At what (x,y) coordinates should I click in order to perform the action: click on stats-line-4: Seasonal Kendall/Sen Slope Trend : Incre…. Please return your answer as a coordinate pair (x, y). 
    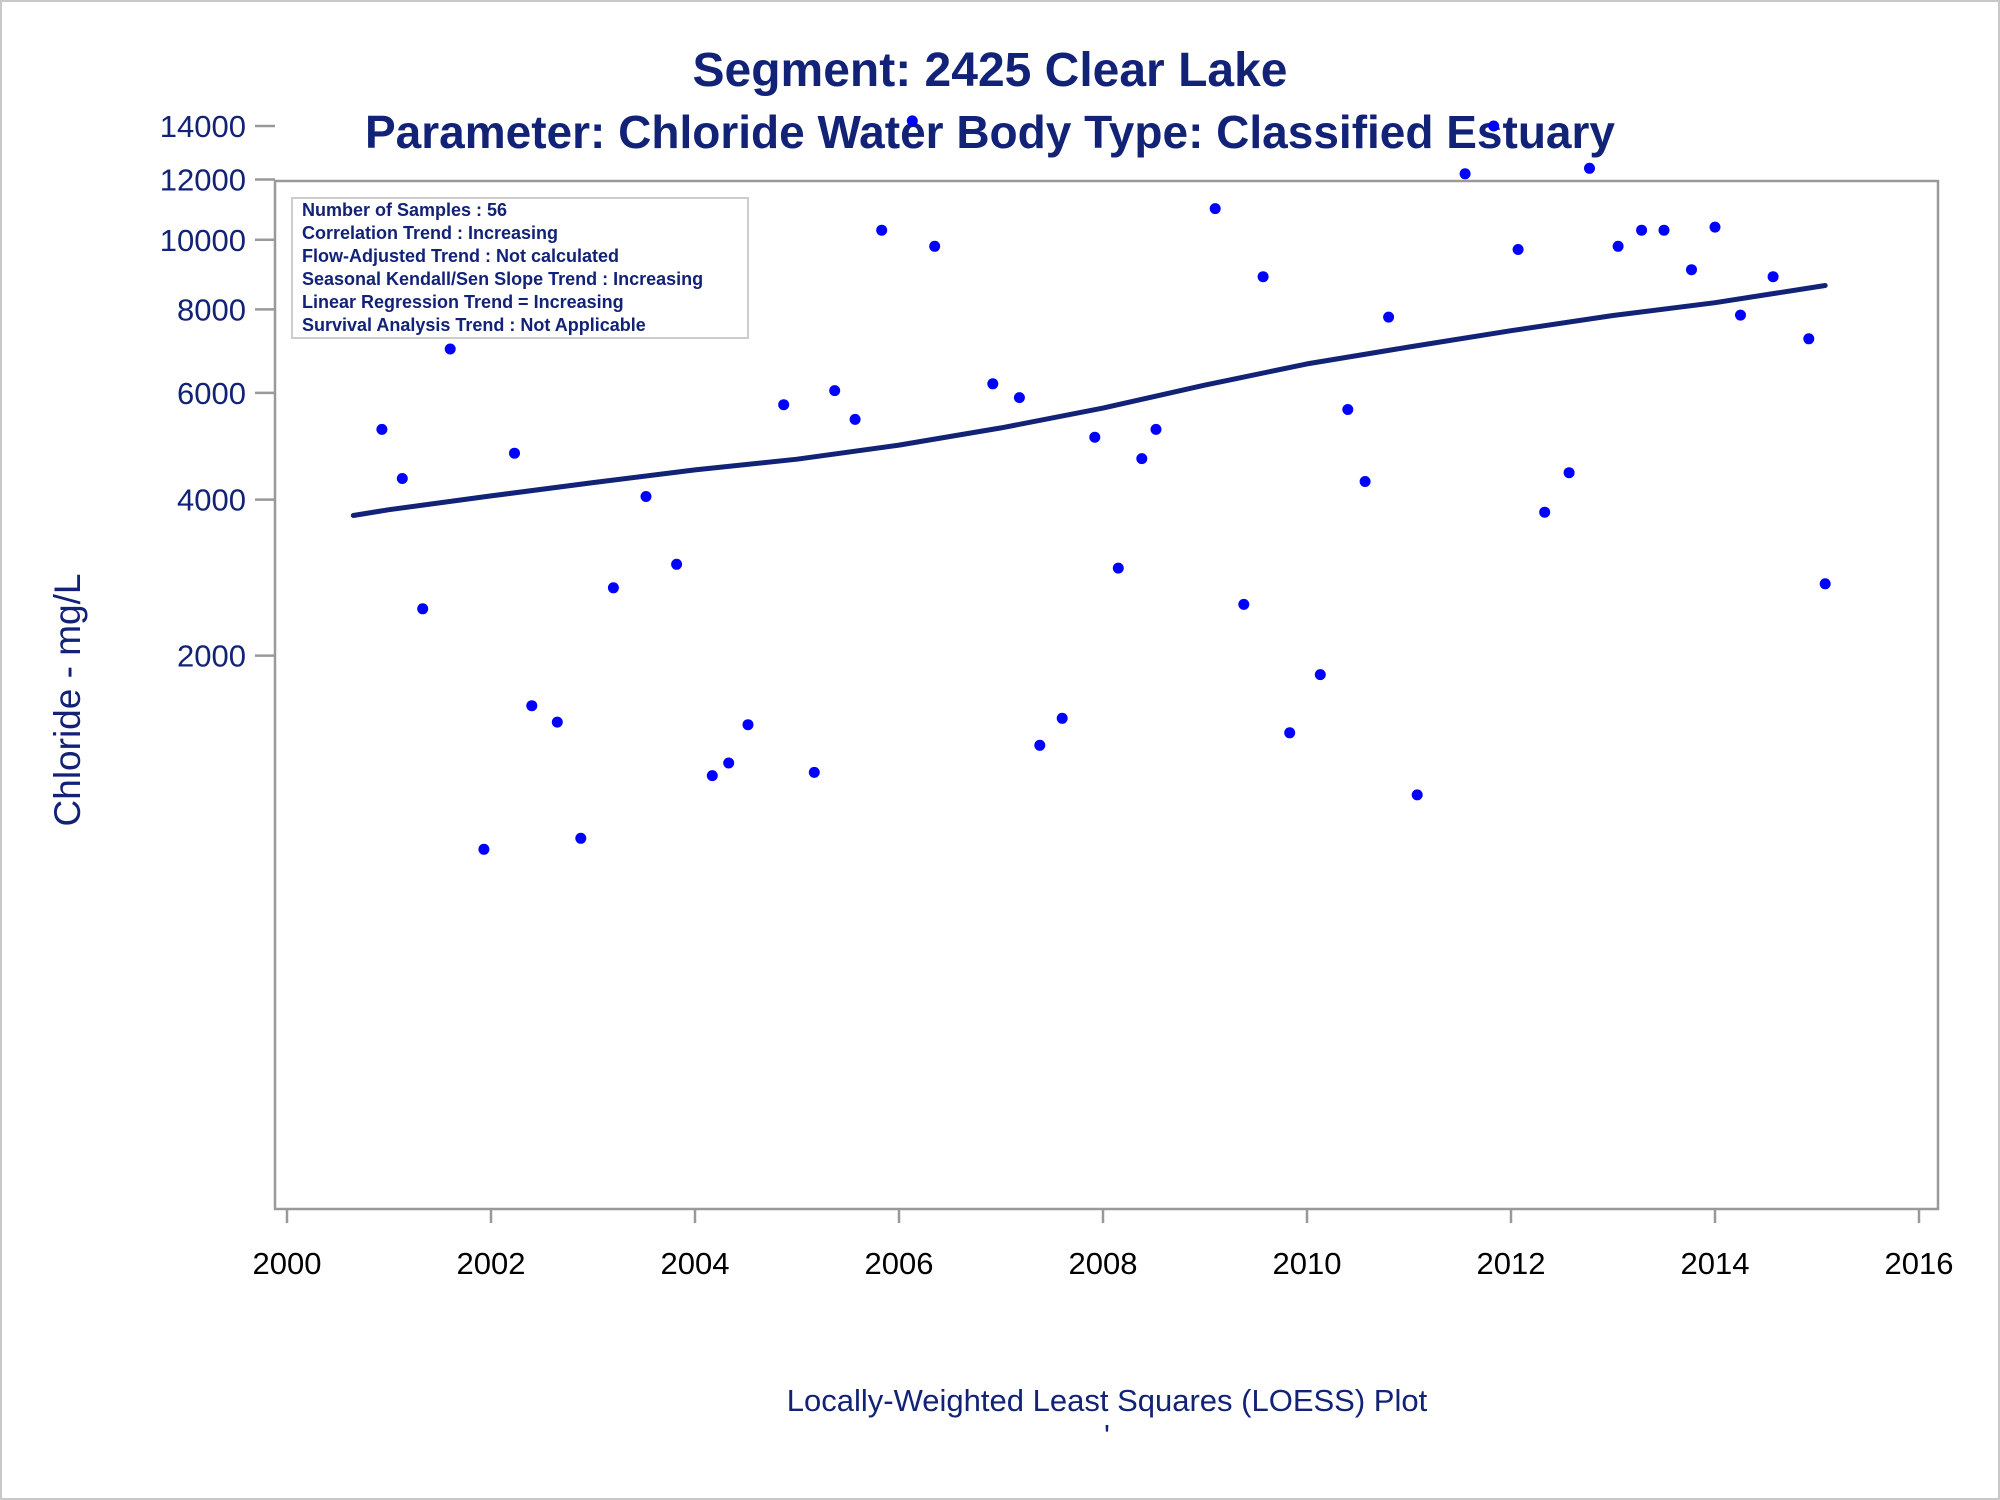
    Looking at the image, I should click on (502, 279).